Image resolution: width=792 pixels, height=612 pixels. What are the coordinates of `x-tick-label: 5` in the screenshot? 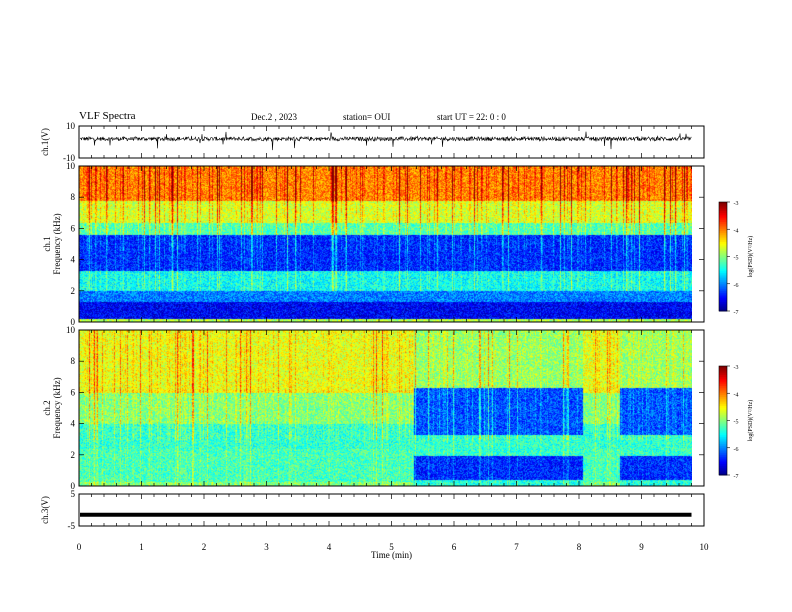 It's located at (391, 547).